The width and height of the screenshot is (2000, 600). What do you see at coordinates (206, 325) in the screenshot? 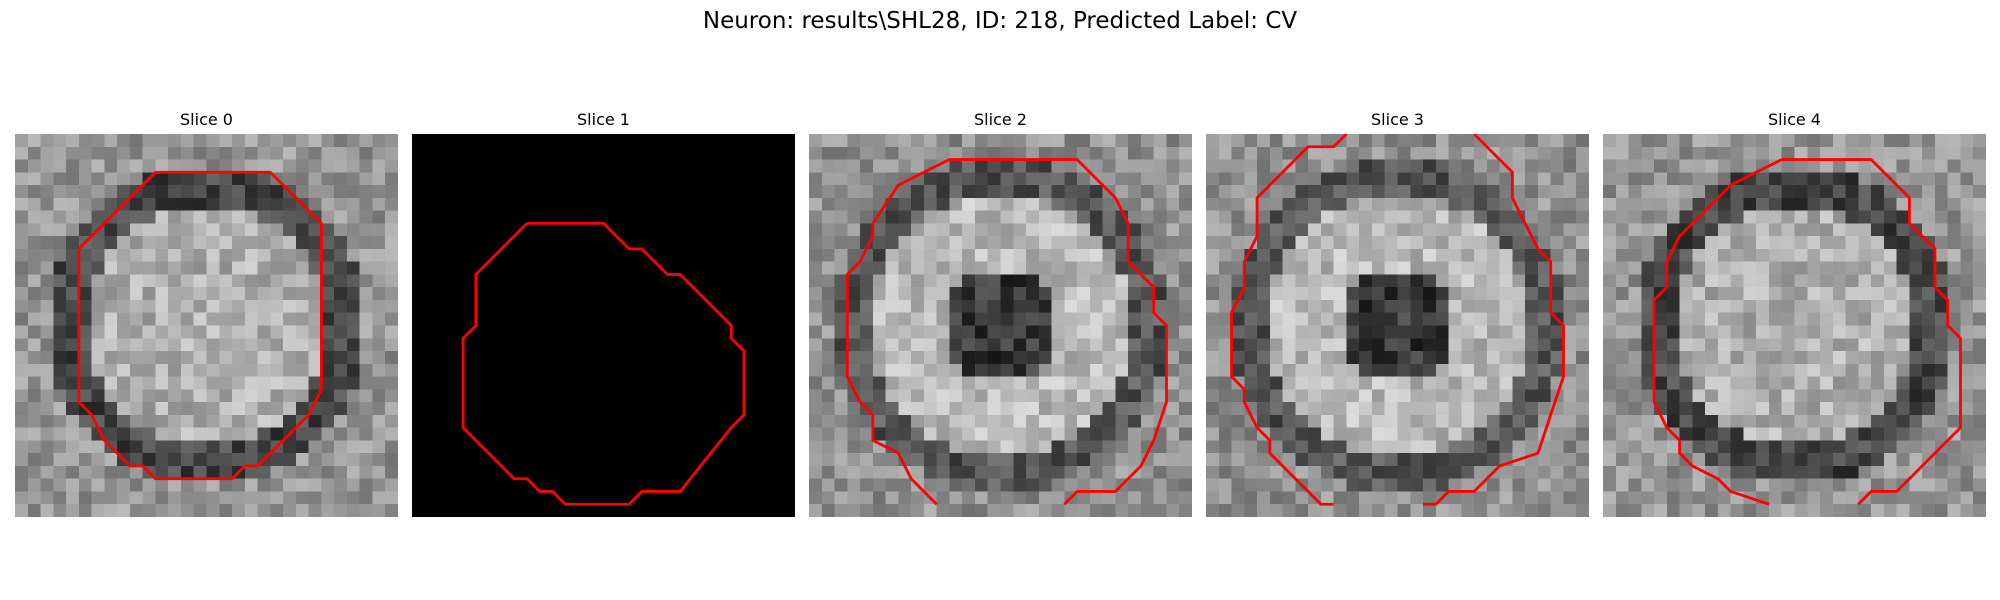
I see `slice-0-image` at bounding box center [206, 325].